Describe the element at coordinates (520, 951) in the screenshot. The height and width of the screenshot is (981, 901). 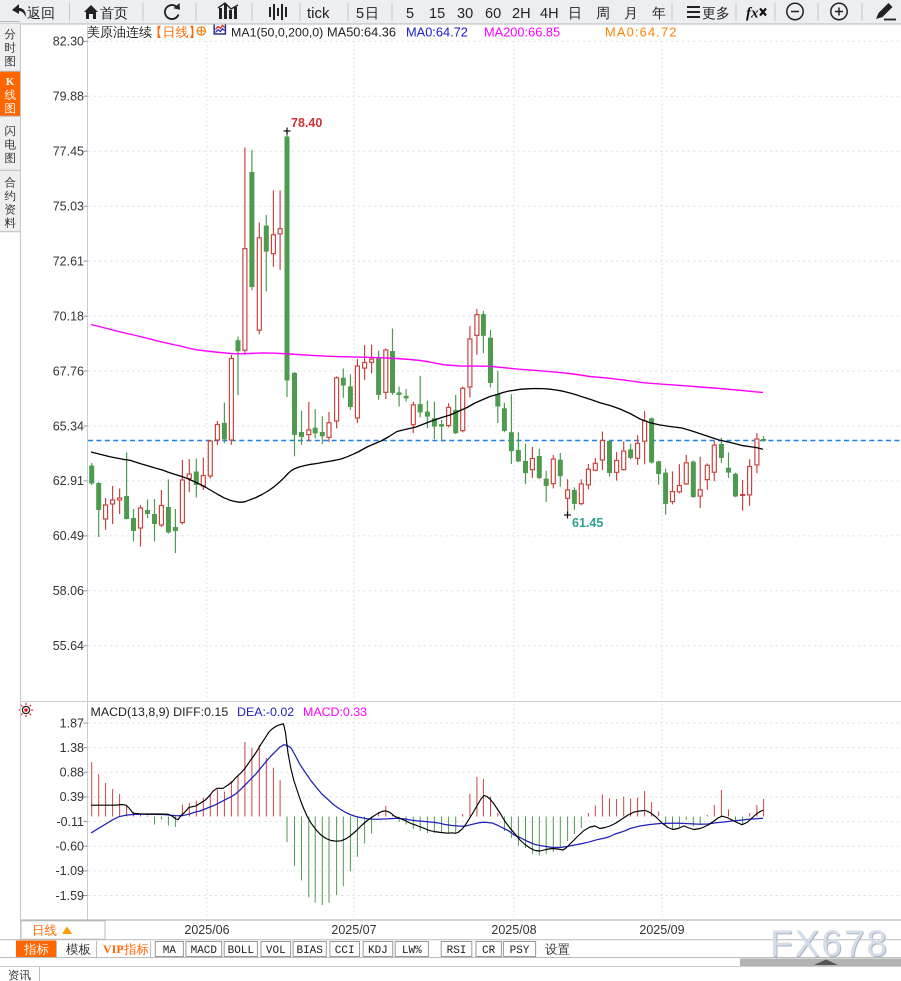
I see `svg-text: PSY` at that location.